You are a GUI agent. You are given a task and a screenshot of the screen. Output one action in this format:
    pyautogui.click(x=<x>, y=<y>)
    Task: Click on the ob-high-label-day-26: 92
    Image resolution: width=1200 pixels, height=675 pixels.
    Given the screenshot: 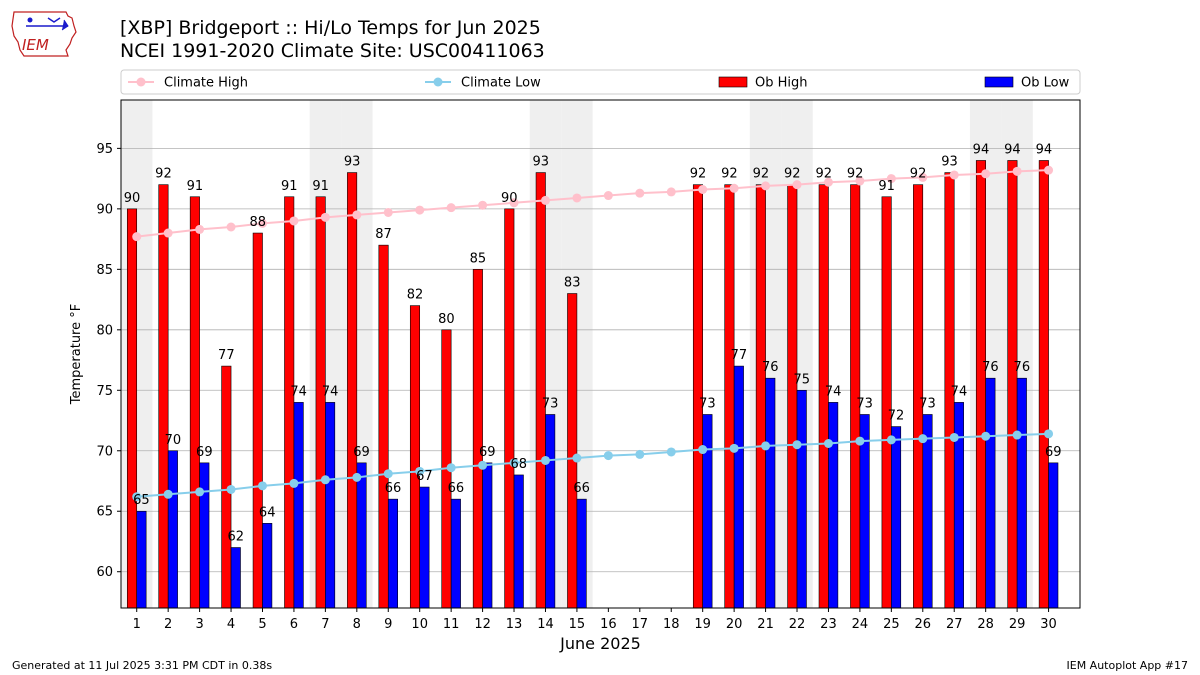 What is the action you would take?
    pyautogui.click(x=918, y=174)
    